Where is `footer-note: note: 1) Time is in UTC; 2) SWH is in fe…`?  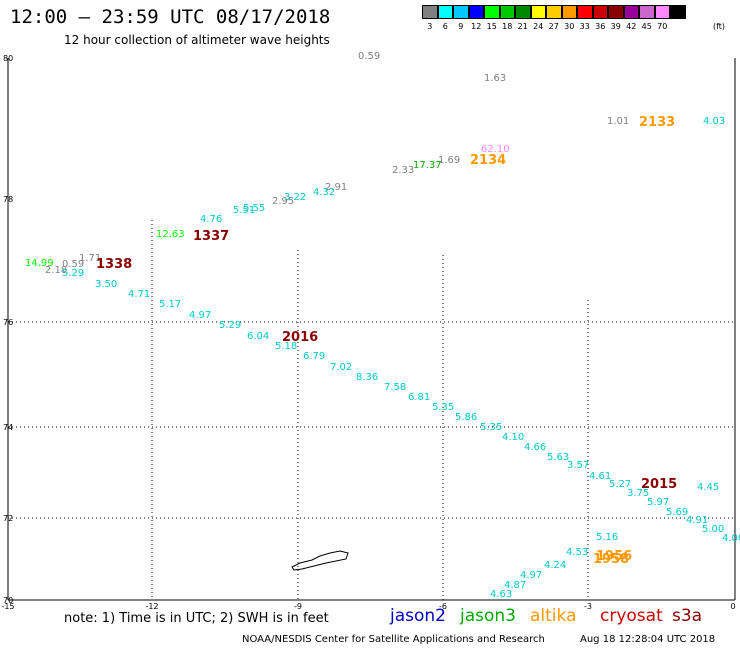
footer-note: note: 1) Time is in UTC; 2) SWH is in fe… is located at coordinates (196, 618).